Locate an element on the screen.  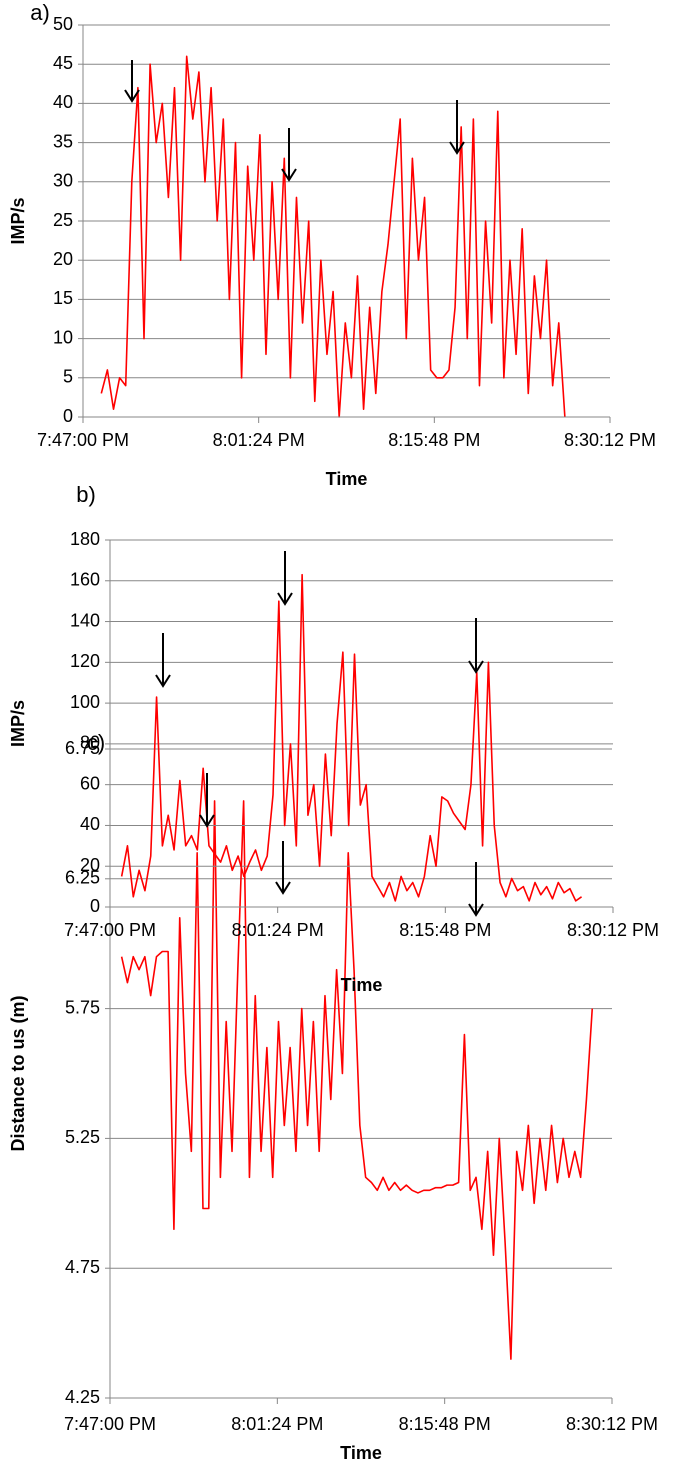
y-tick-label: 100 is located at coordinates (85, 702).